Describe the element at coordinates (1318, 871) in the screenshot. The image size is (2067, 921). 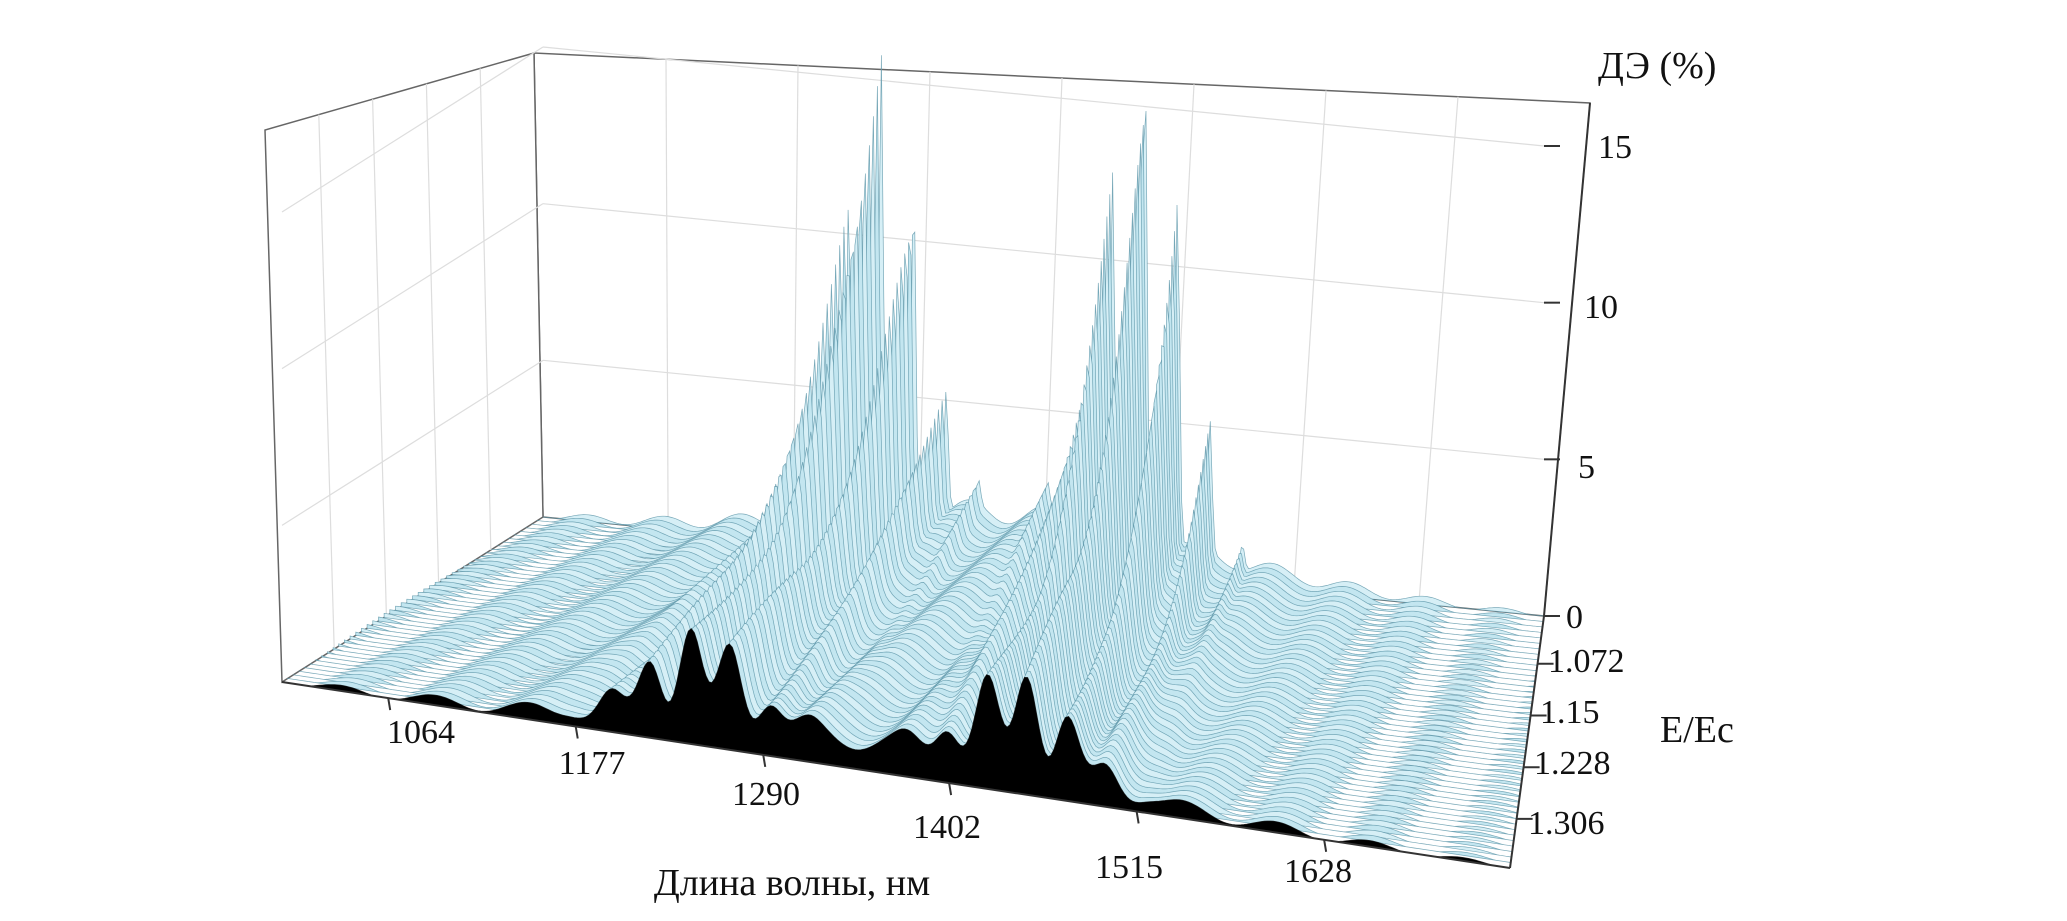
I see `x-tick-label: 1628` at that location.